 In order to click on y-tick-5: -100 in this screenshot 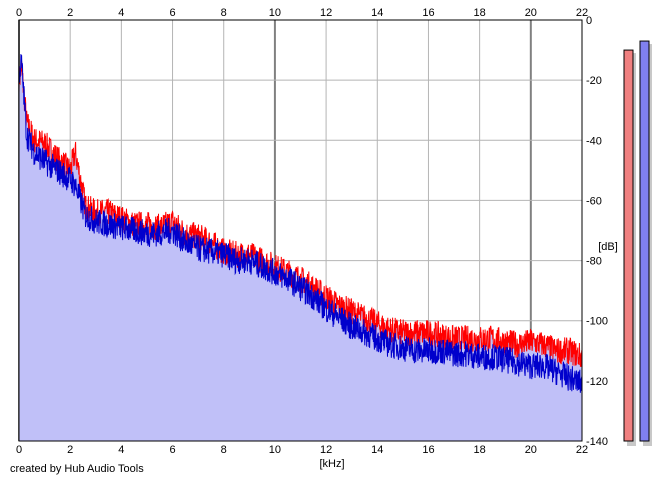, I will do `click(597, 322)`.